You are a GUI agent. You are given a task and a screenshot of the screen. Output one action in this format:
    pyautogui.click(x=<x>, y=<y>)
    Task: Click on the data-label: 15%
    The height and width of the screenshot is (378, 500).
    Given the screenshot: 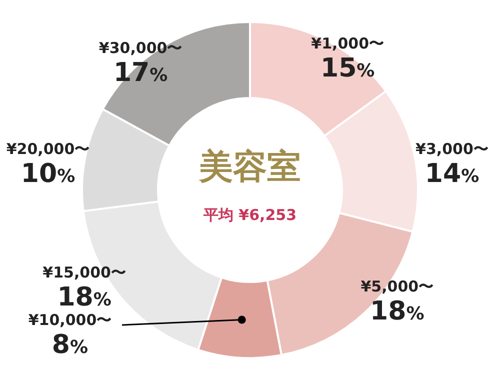 What is the action you would take?
    pyautogui.click(x=347, y=68)
    